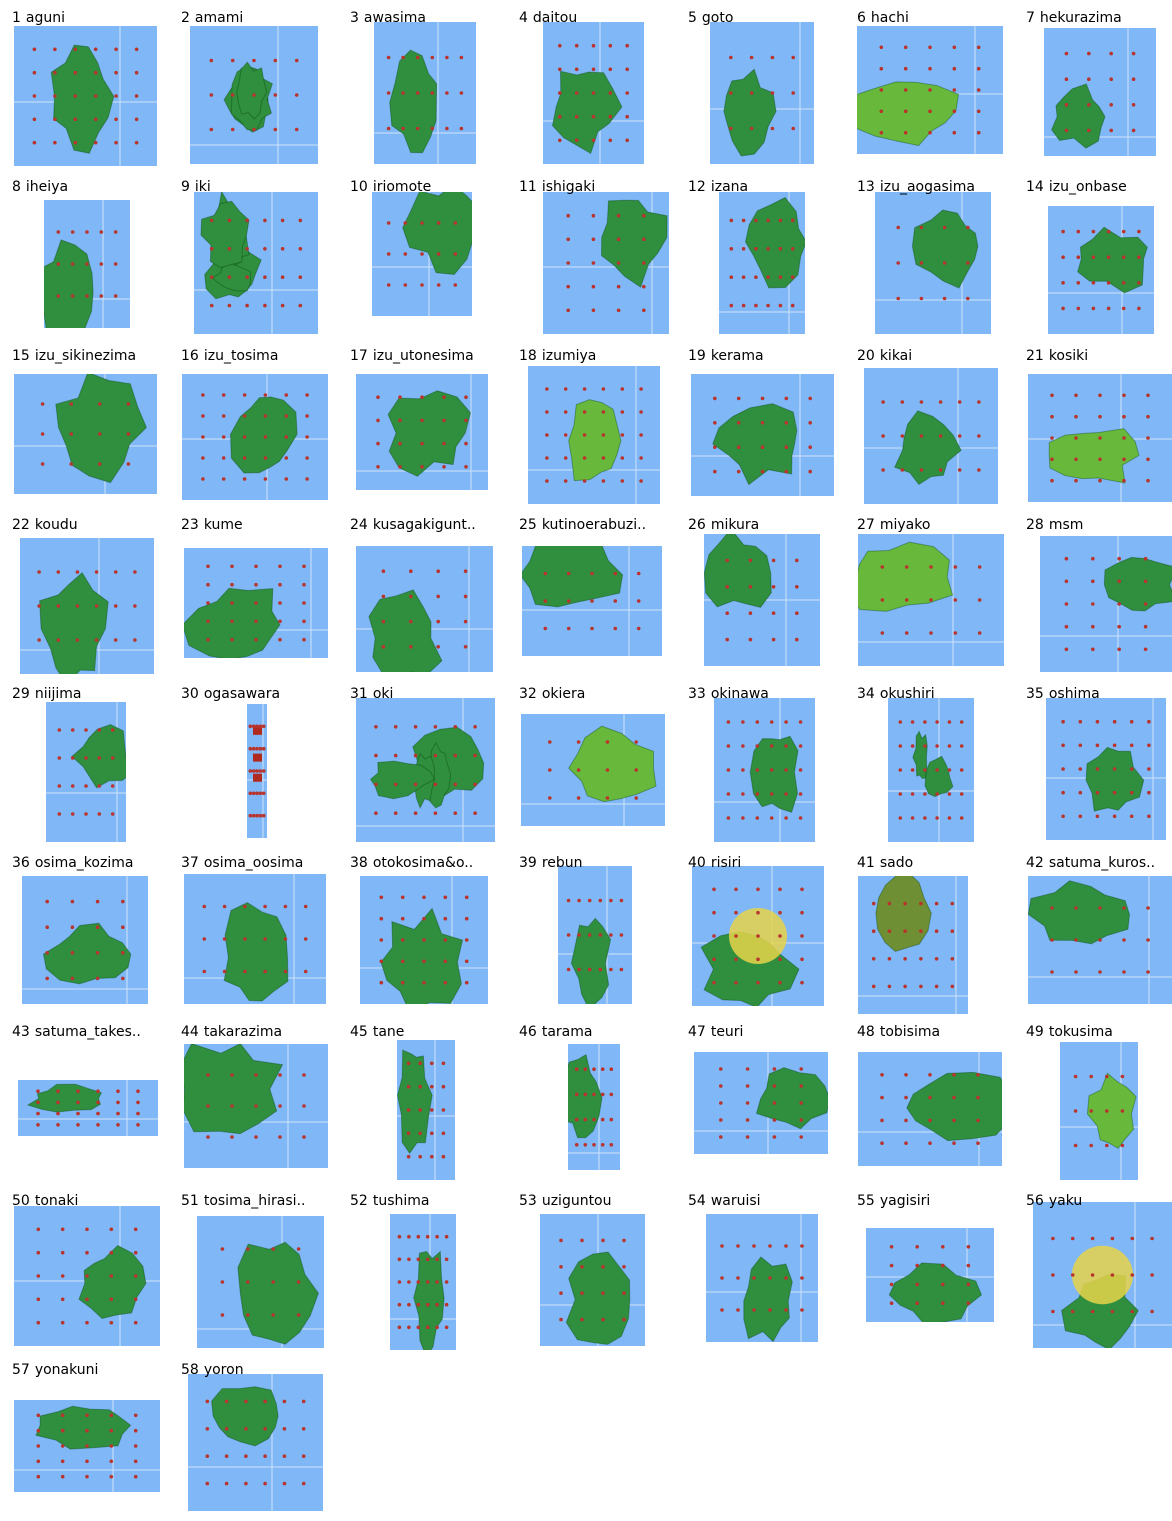  I want to click on island-tile-tane: 45 tane, so click(422, 1098).